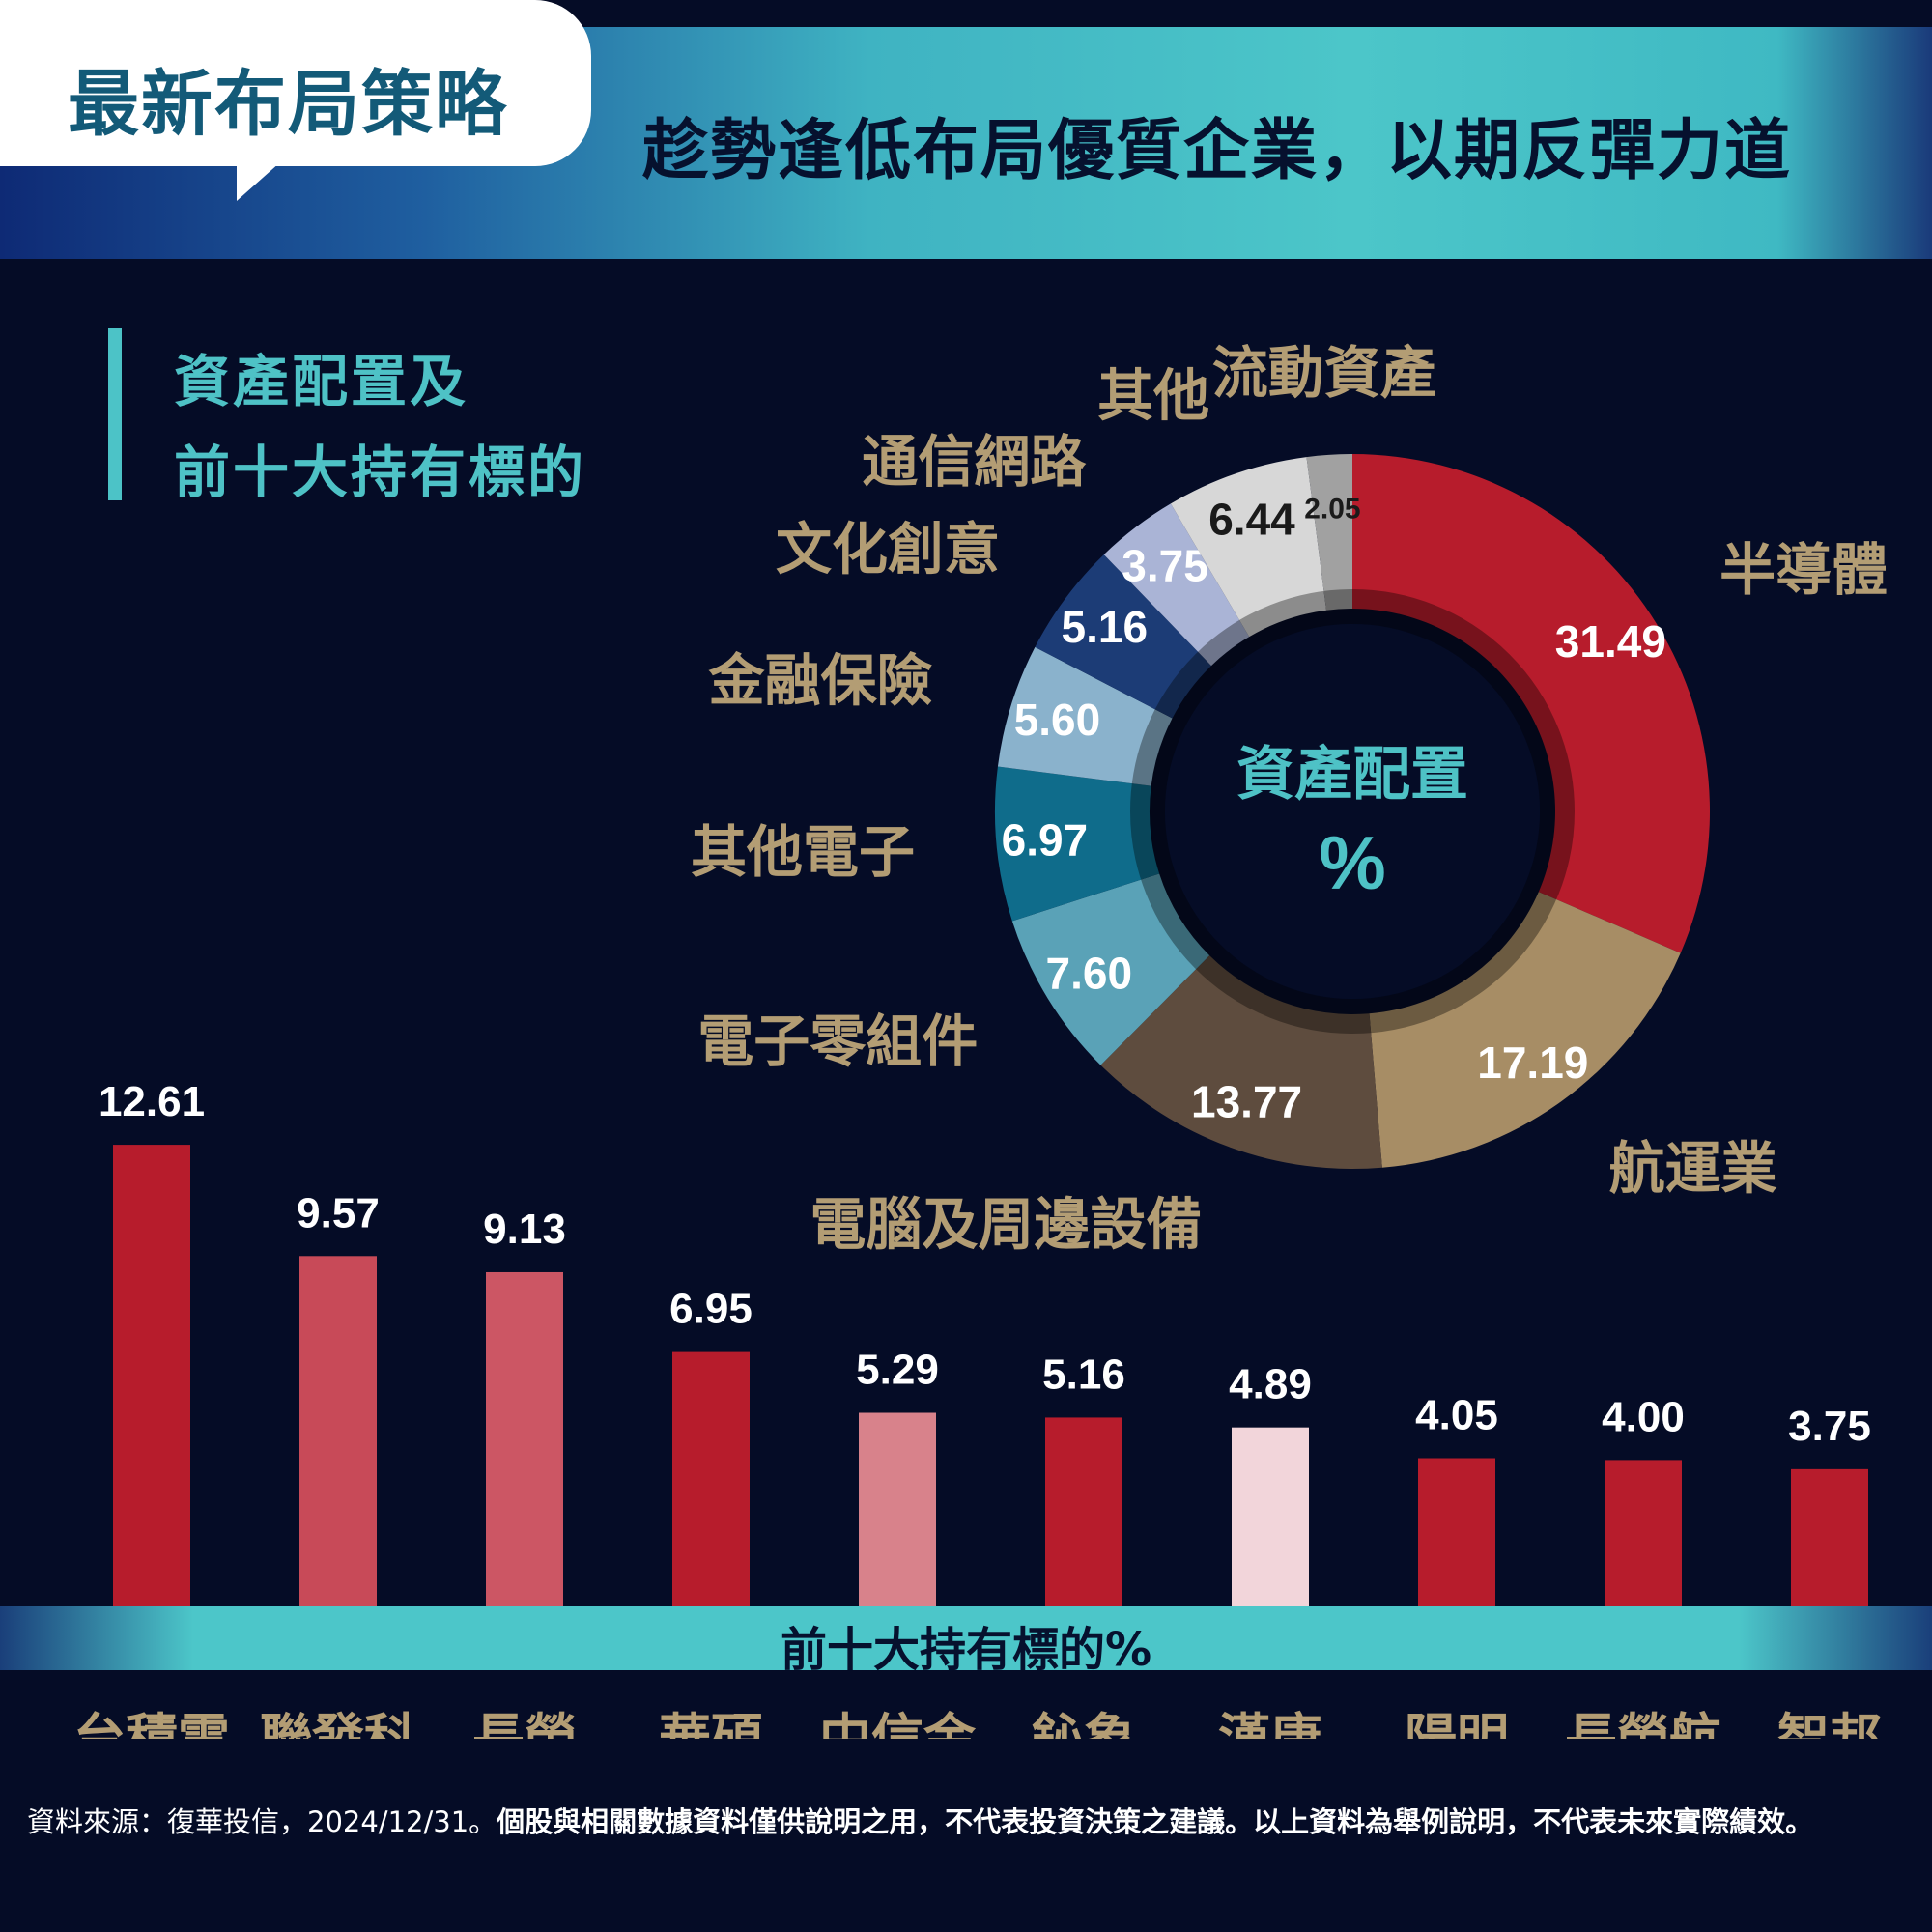  Describe the element at coordinates (321, 381) in the screenshot. I see `section-title-line1: 資產配置及` at that location.